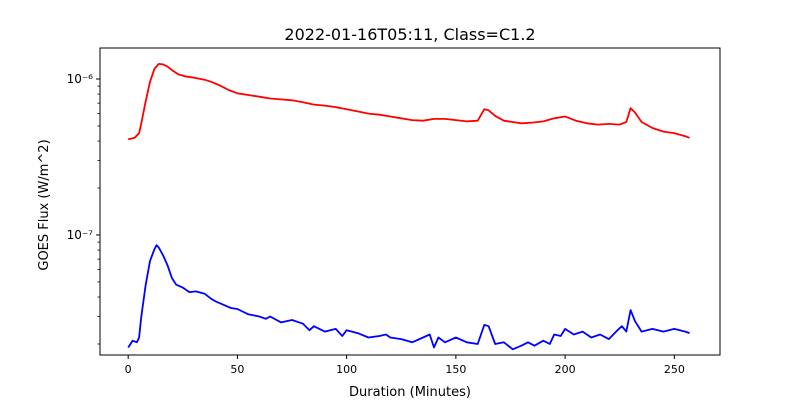 The height and width of the screenshot is (404, 800). I want to click on x-tick-label: 250, so click(674, 369).